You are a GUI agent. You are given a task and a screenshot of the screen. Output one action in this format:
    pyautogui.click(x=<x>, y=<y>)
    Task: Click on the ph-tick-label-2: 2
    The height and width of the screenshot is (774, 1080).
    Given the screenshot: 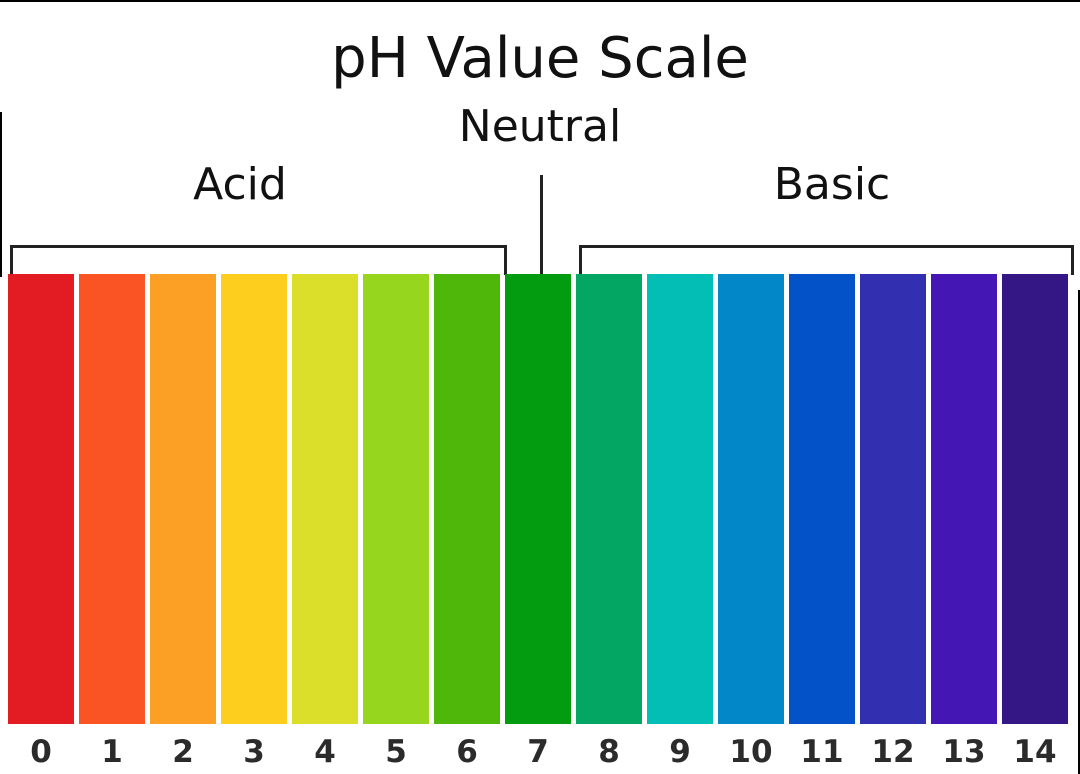 What is the action you would take?
    pyautogui.click(x=183, y=752)
    